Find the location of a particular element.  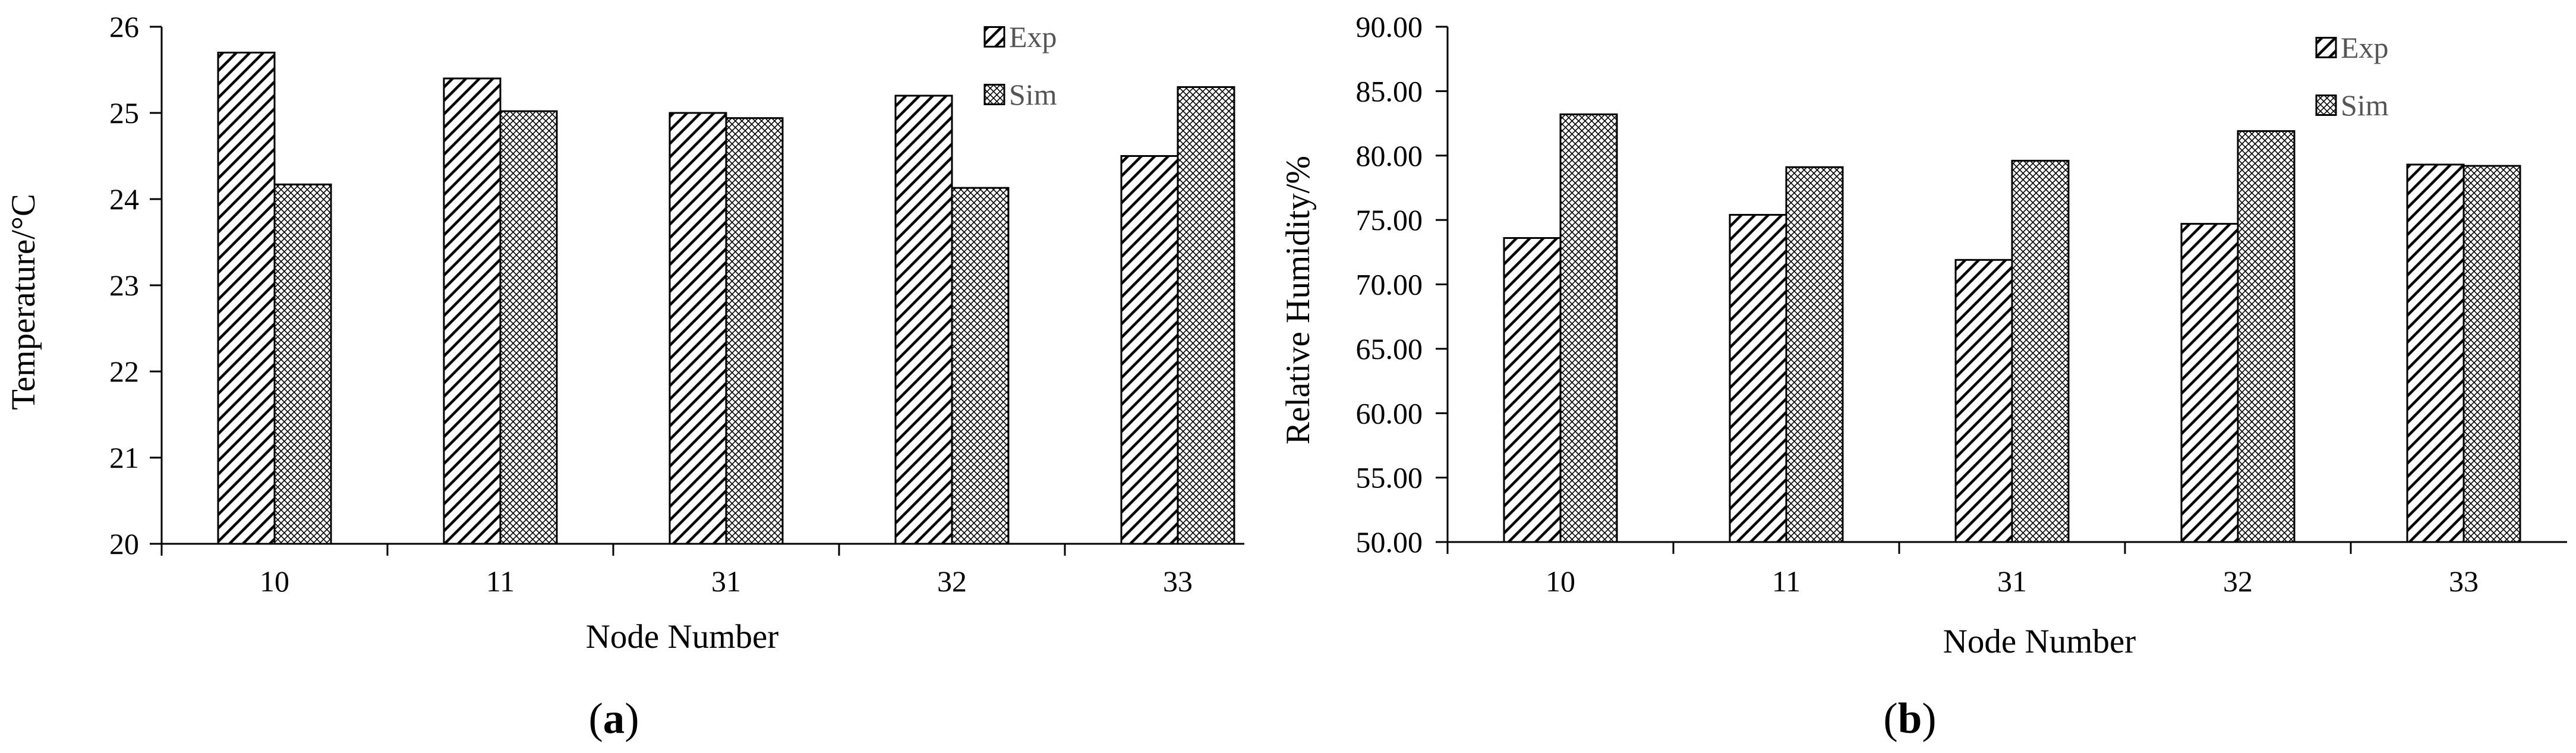

svg-text: (a) is located at coordinates (614, 718).